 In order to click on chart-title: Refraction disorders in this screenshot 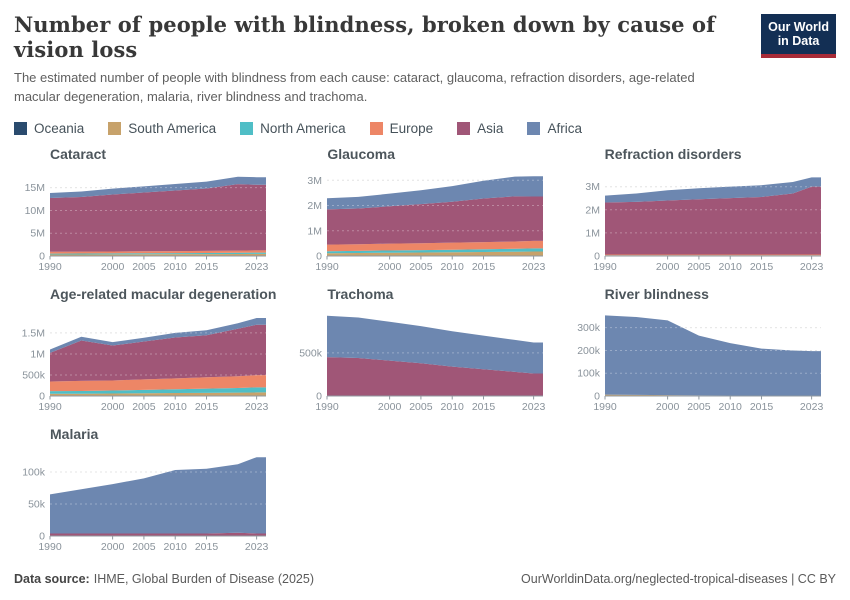, I will do `click(673, 153)`.